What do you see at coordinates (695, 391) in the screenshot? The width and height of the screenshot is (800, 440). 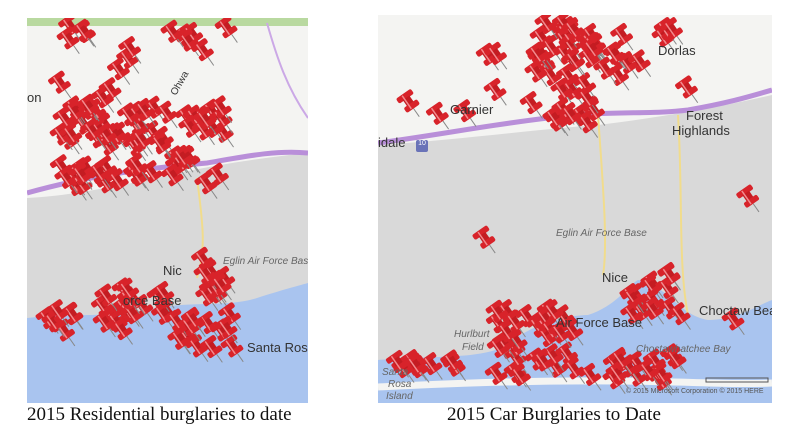 I see `map-copyright: © 2015 Microsoft Corporation © 2015 HERE` at bounding box center [695, 391].